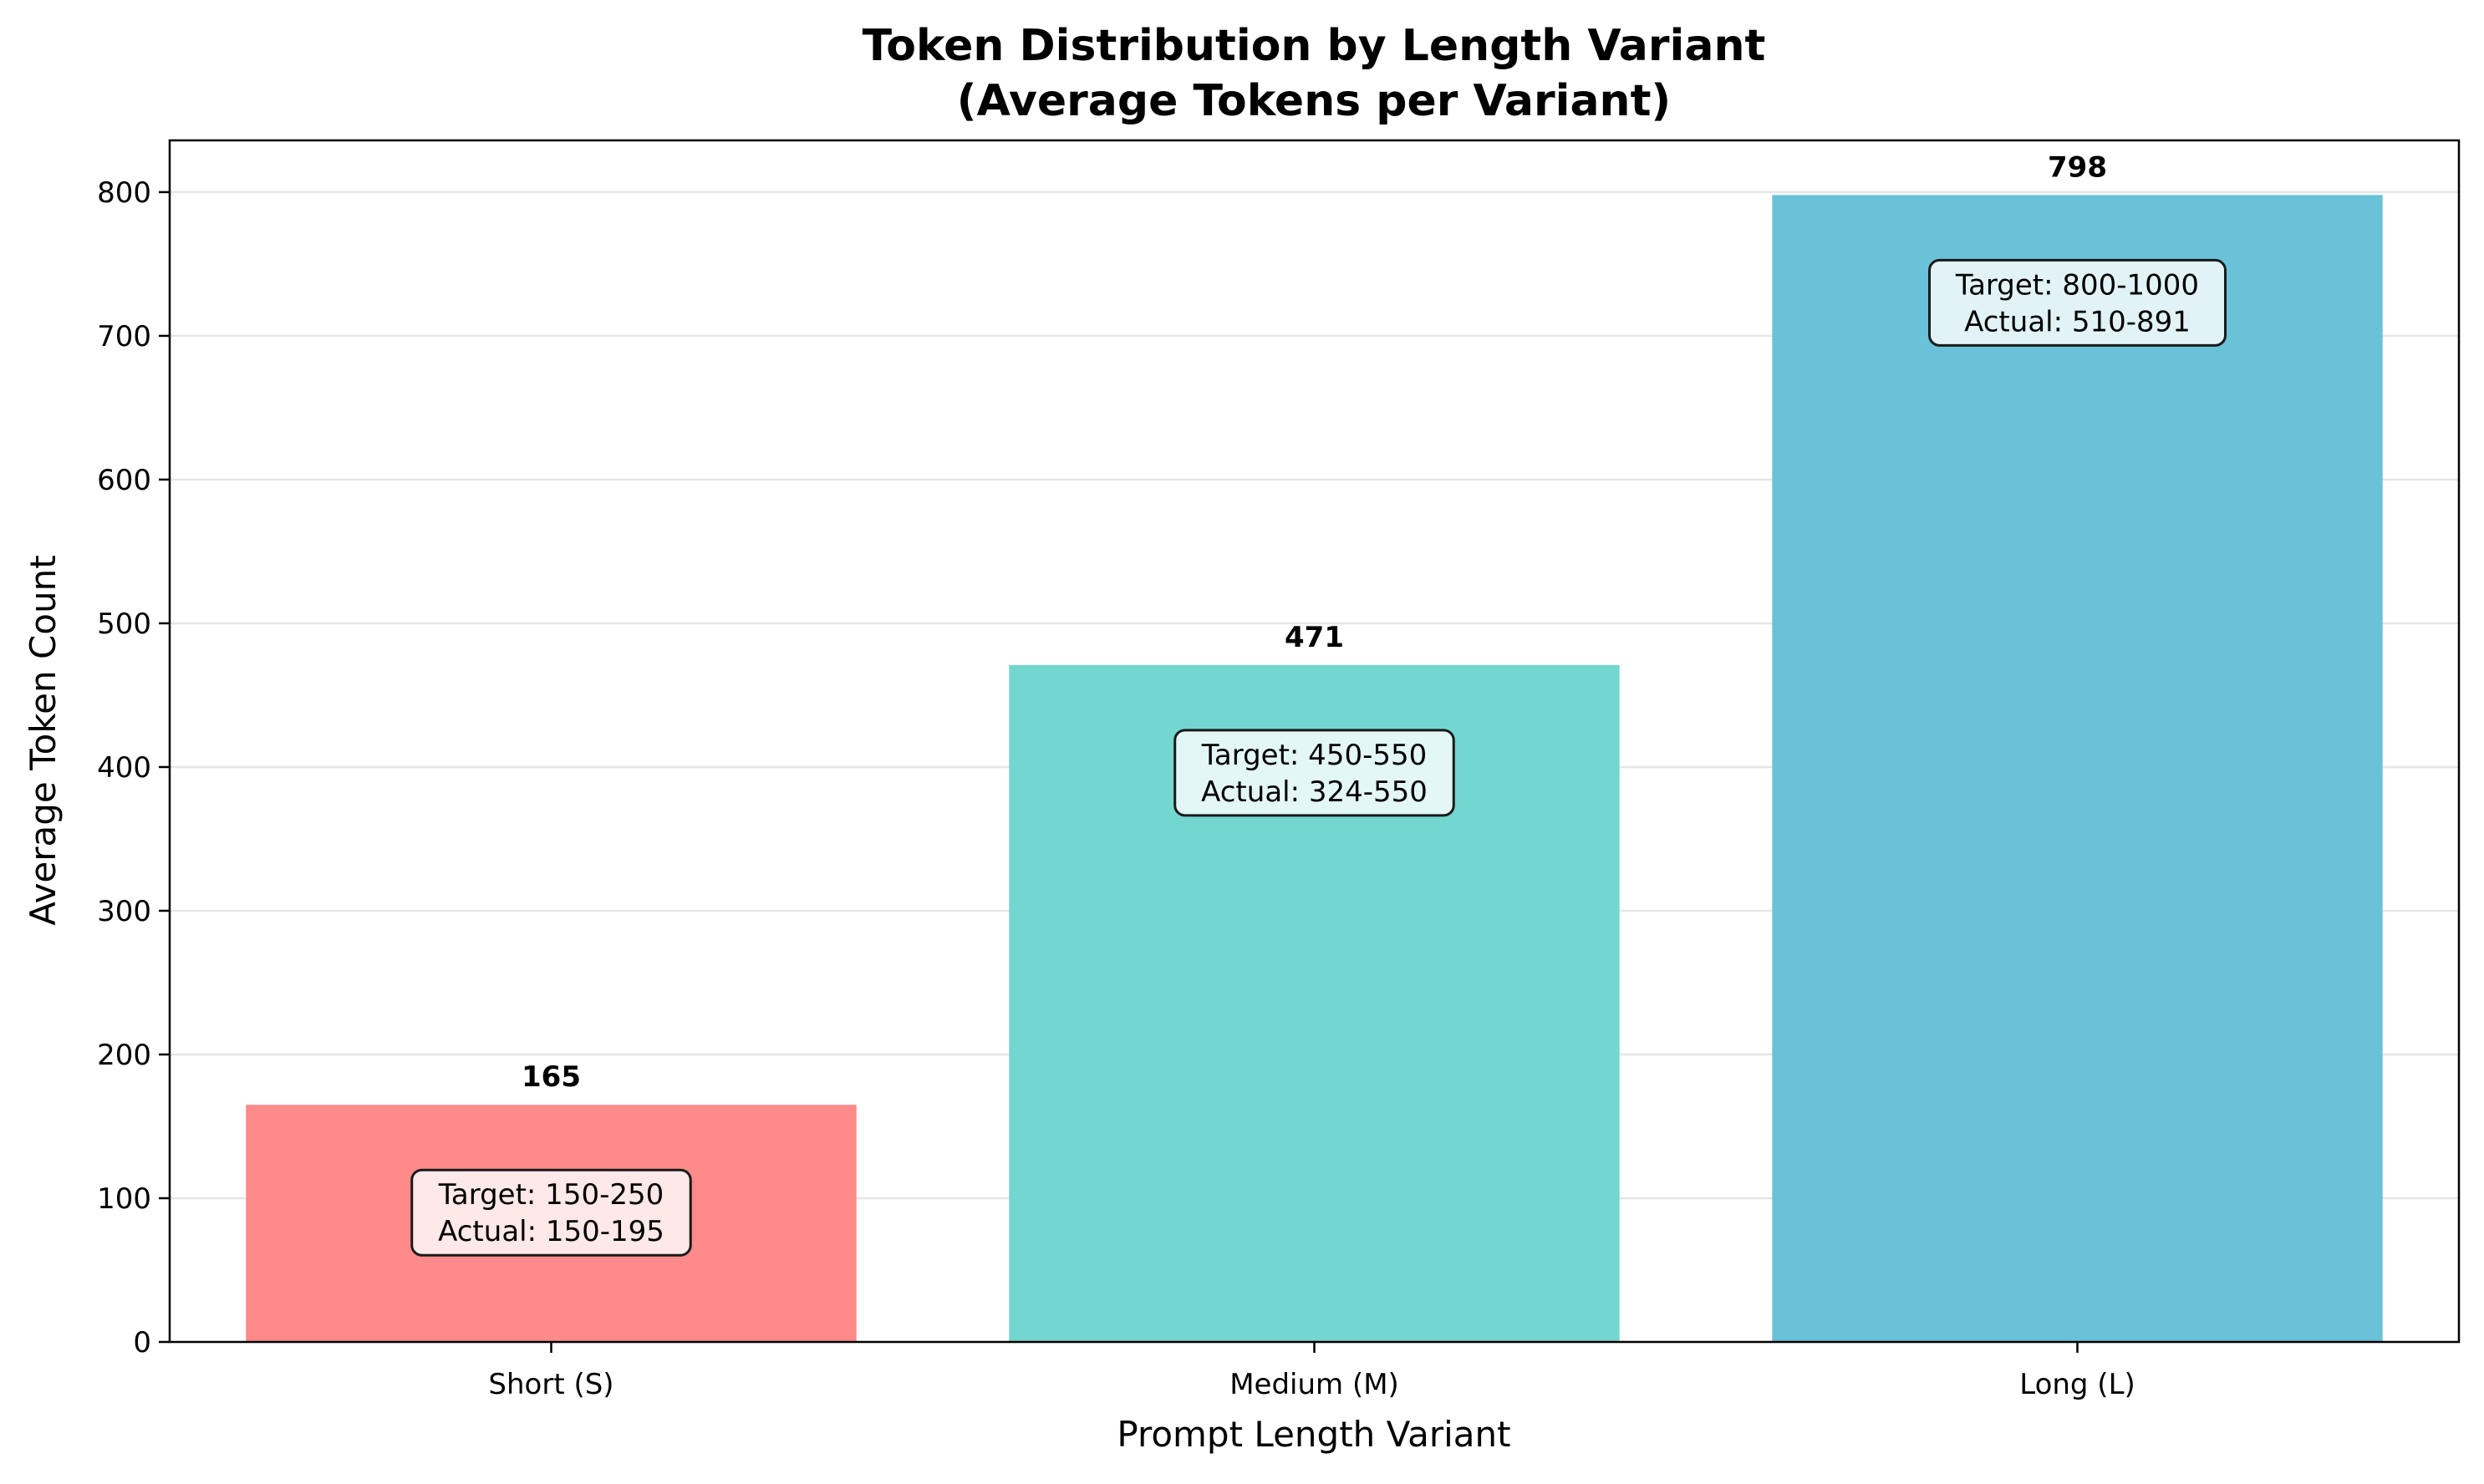 The height and width of the screenshot is (1484, 2484). I want to click on annotation-actual-text: Actual: 510-891, so click(2077, 321).